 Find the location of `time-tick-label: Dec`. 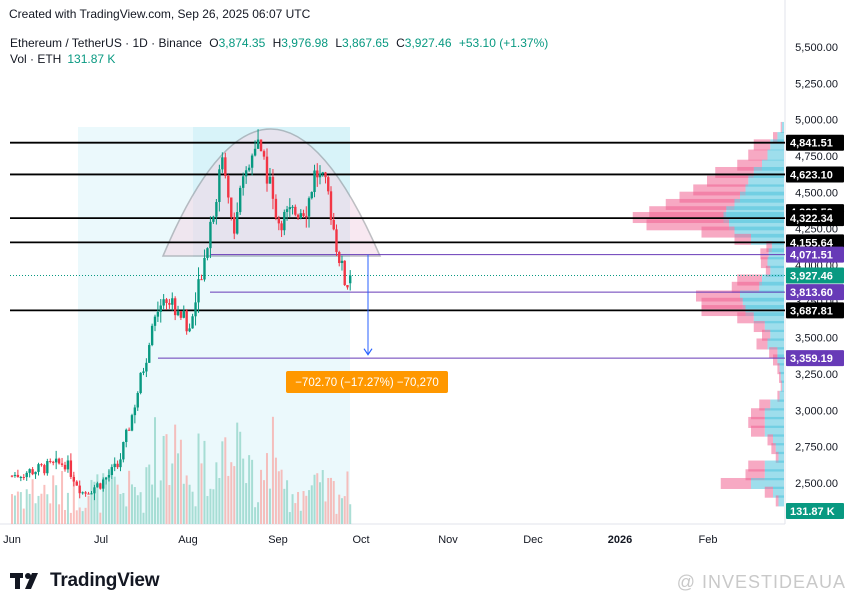

time-tick-label: Dec is located at coordinates (533, 540).